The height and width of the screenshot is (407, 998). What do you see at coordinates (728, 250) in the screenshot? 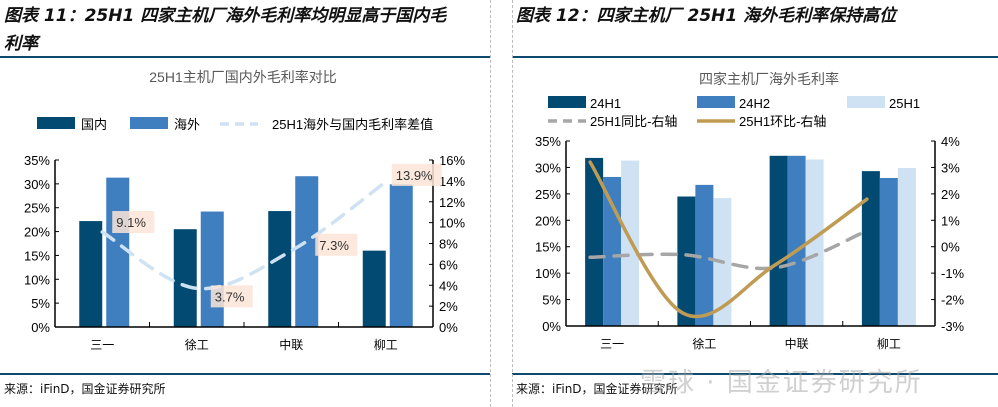
I see `line-25H1同比-右轴` at bounding box center [728, 250].